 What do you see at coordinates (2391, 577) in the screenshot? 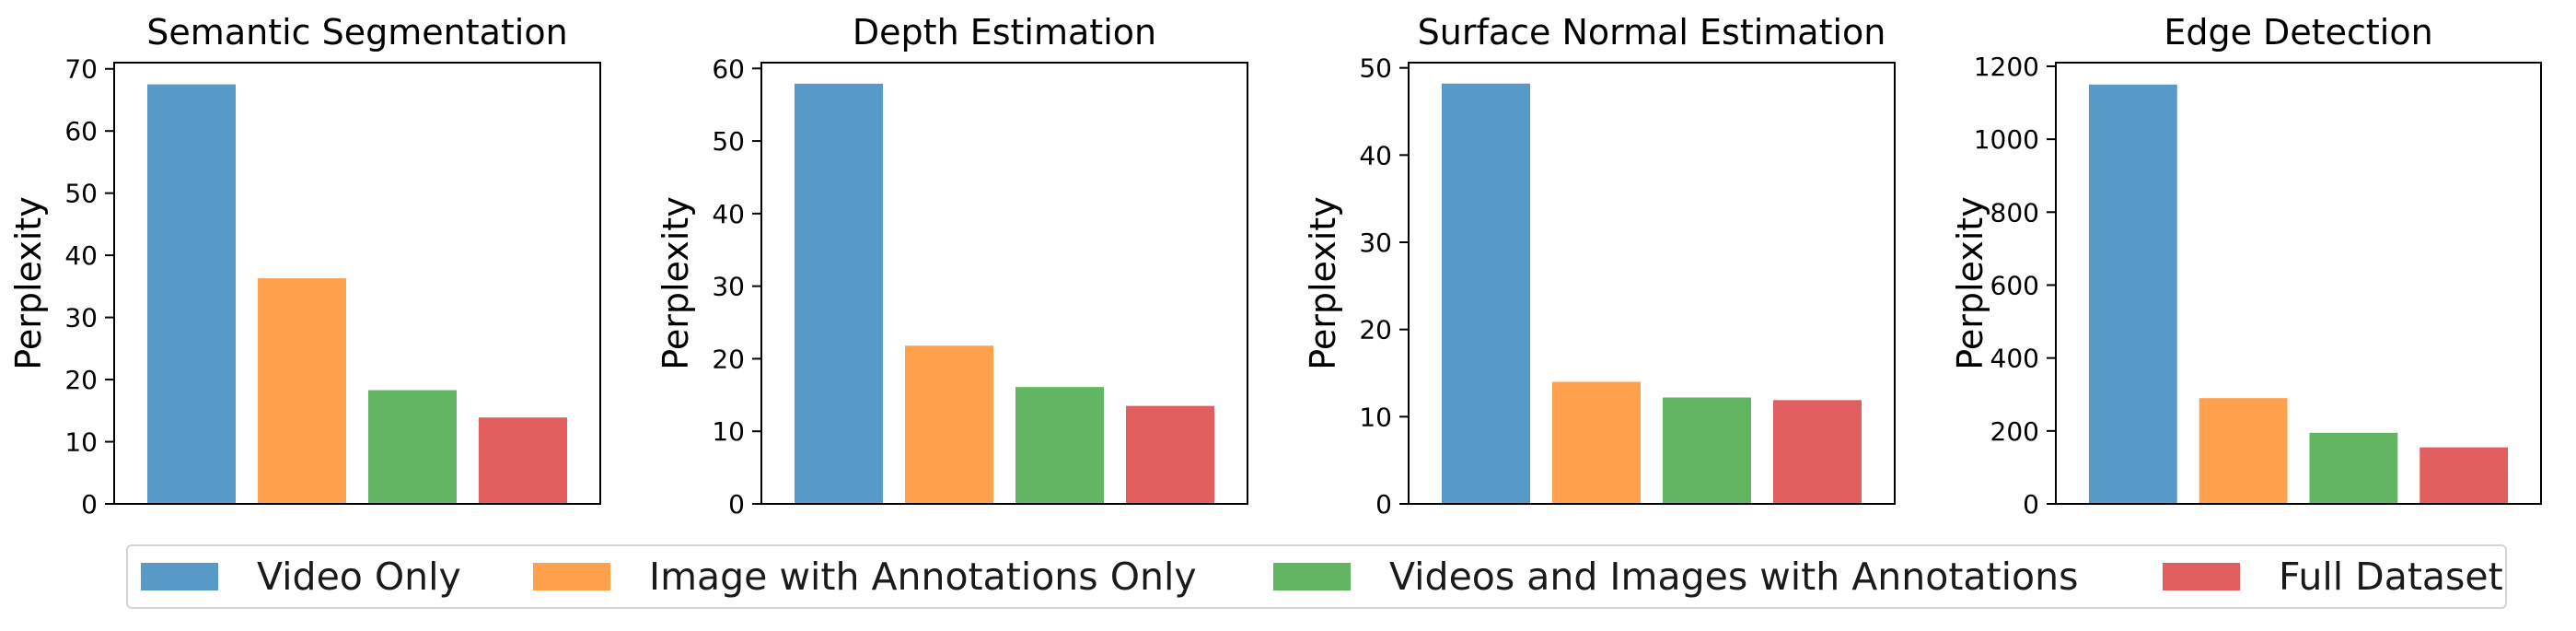
I see `legend-label-full-dataset: Full Dataset` at bounding box center [2391, 577].